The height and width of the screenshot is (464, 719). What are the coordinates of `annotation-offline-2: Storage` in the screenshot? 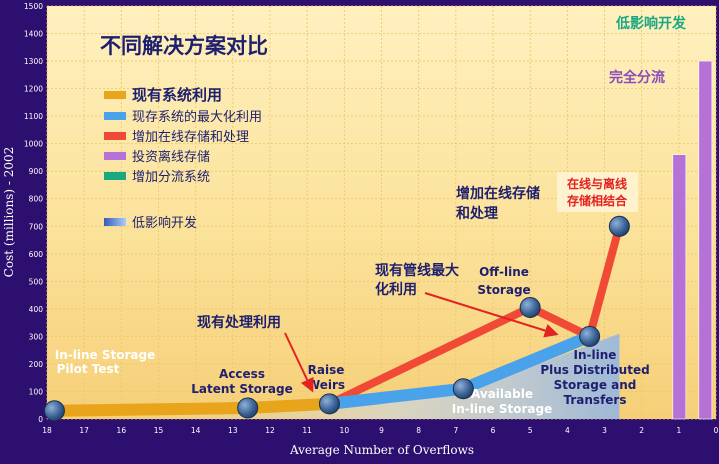 It's located at (503, 290).